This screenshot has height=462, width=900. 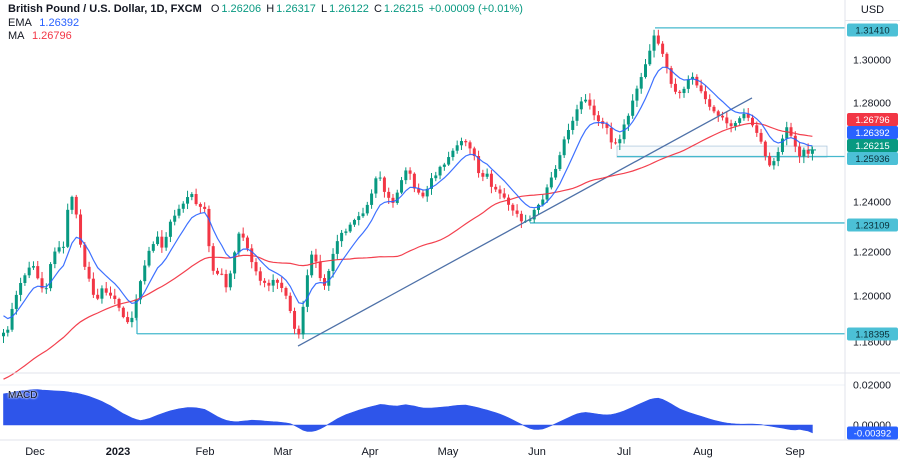 What do you see at coordinates (872, 31) in the screenshot?
I see `svg-text: 1.31410` at bounding box center [872, 31].